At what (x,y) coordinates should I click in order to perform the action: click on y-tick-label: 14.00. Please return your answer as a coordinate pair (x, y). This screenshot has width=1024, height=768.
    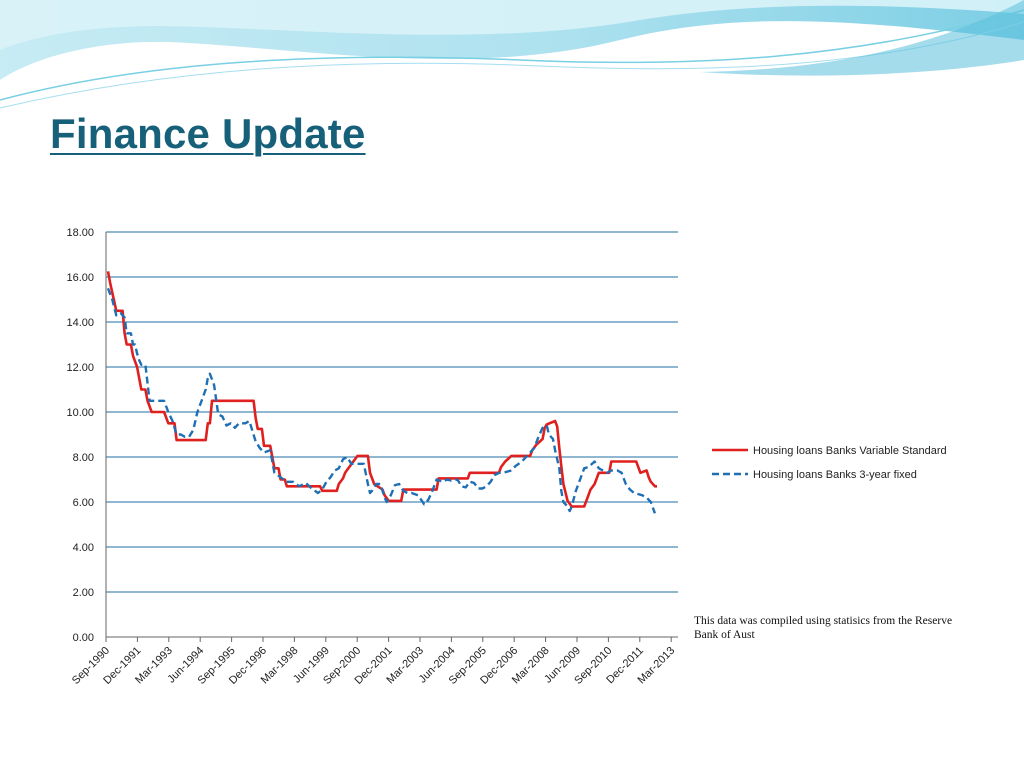
    Looking at the image, I should click on (80, 323).